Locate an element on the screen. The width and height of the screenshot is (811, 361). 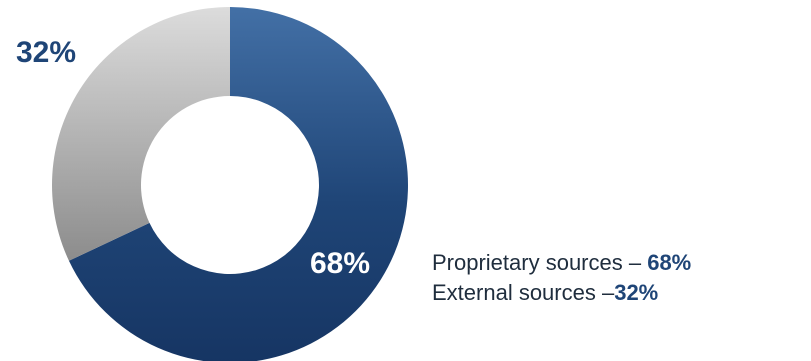
legend-item-external: External sources –32% is located at coordinates (561, 293).